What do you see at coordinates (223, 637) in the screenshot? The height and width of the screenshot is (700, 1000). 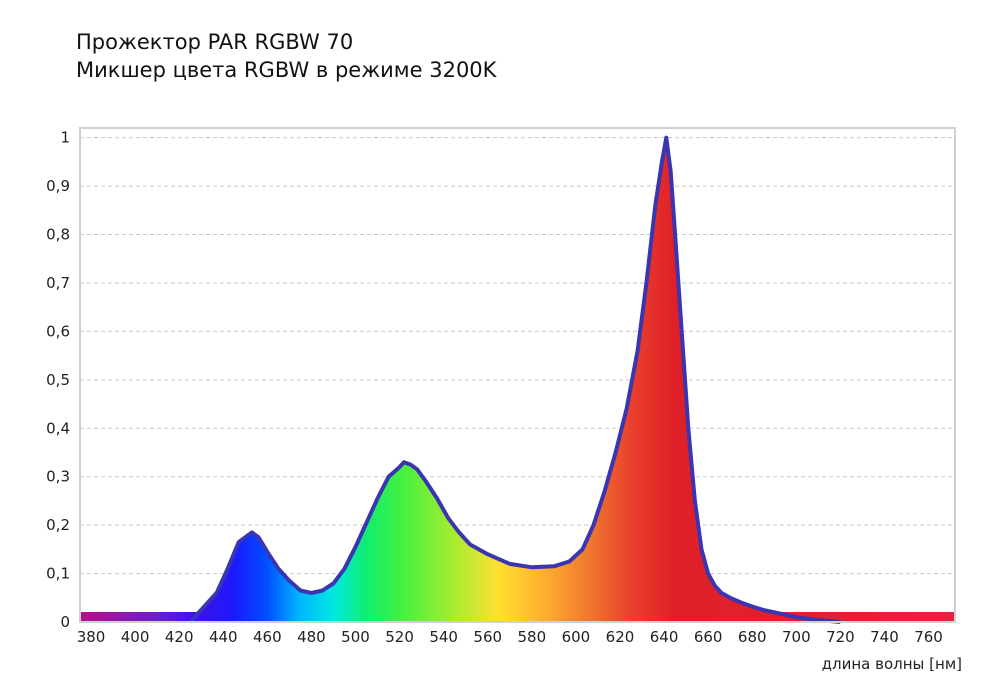 I see `x-tick-label: 440` at bounding box center [223, 637].